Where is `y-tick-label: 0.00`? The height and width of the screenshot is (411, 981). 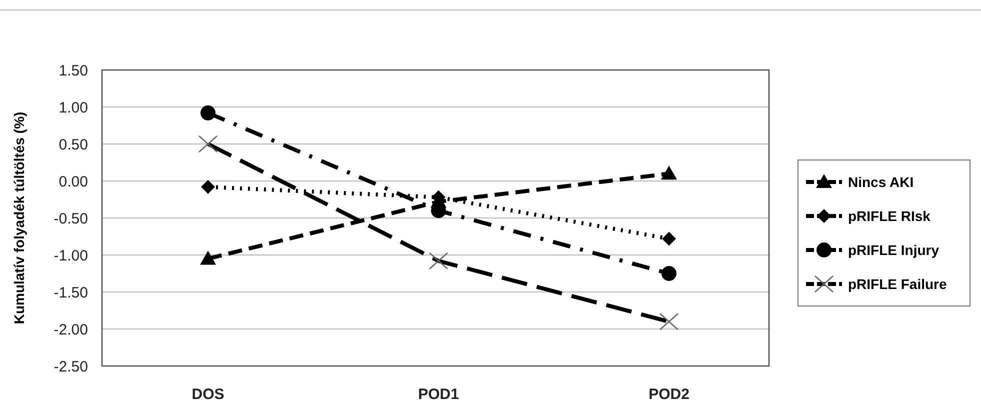 y-tick-label: 0.00 is located at coordinates (73, 181).